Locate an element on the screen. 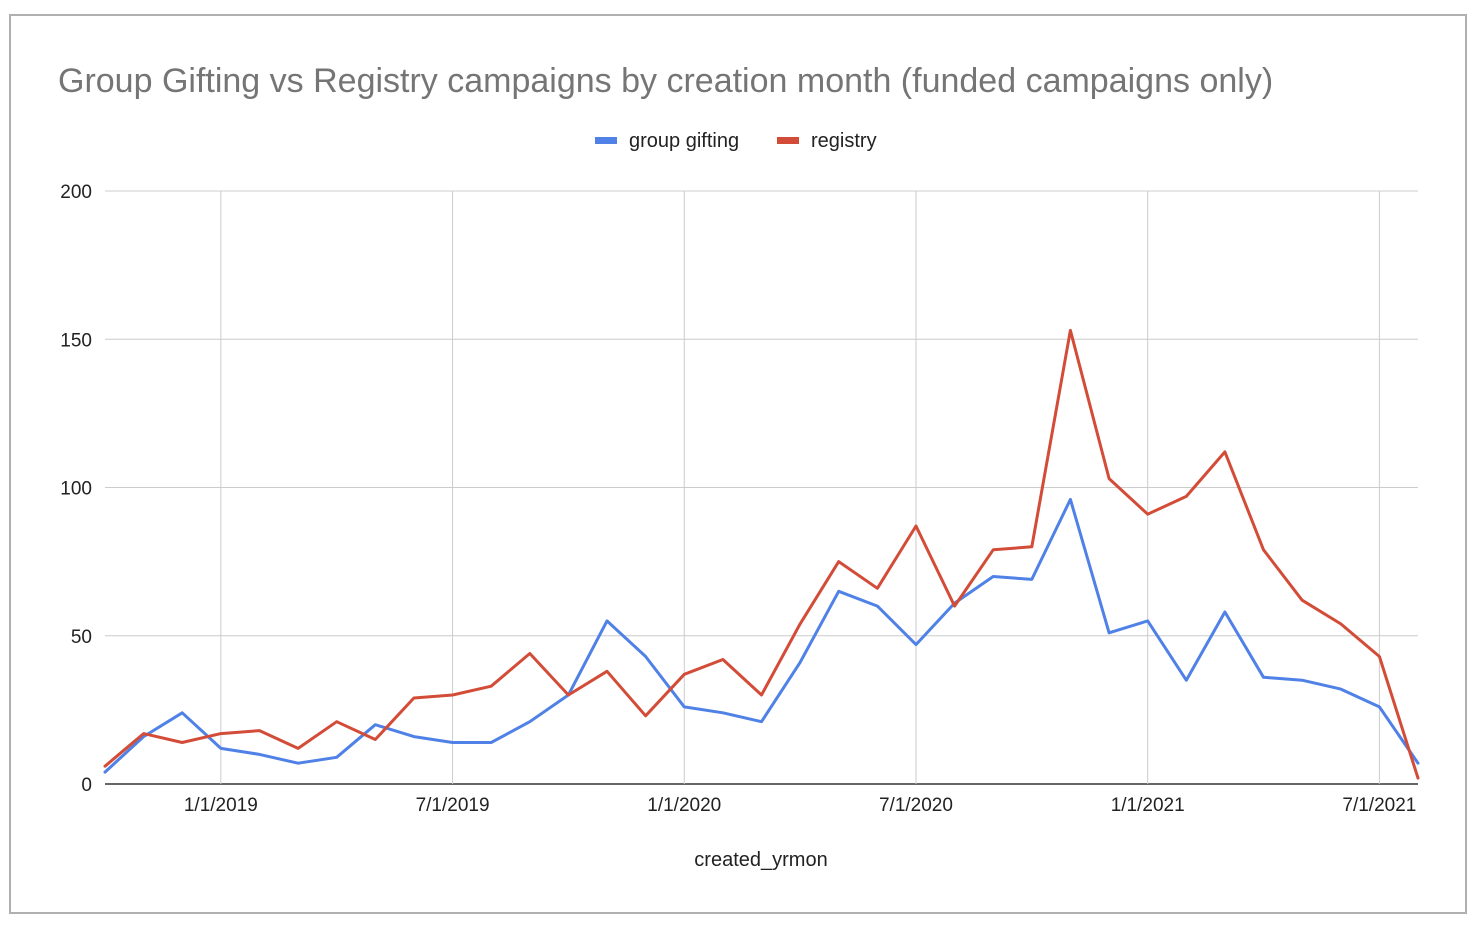  y-tick-label-100: 100 is located at coordinates (76, 489).